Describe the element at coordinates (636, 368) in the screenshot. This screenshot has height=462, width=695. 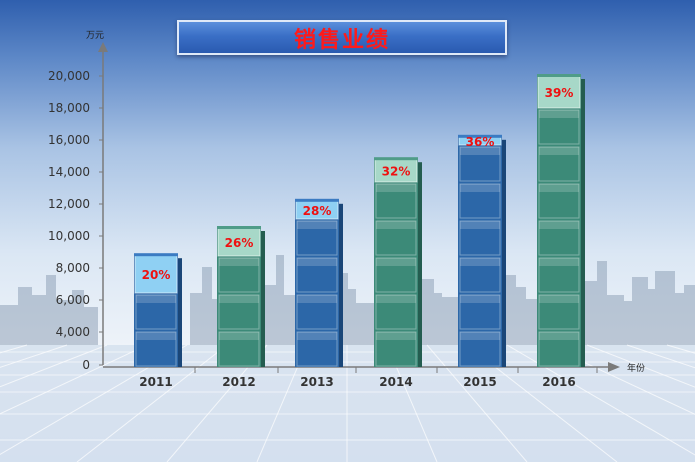
I see `x-axis-unit: 年份` at that location.